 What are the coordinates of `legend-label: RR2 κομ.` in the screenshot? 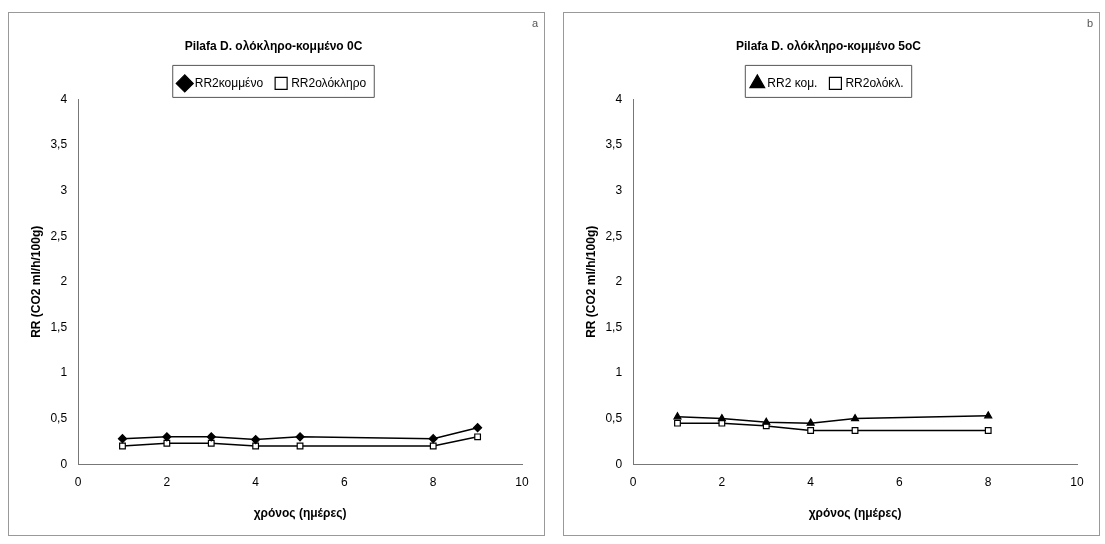 It's located at (792, 82).